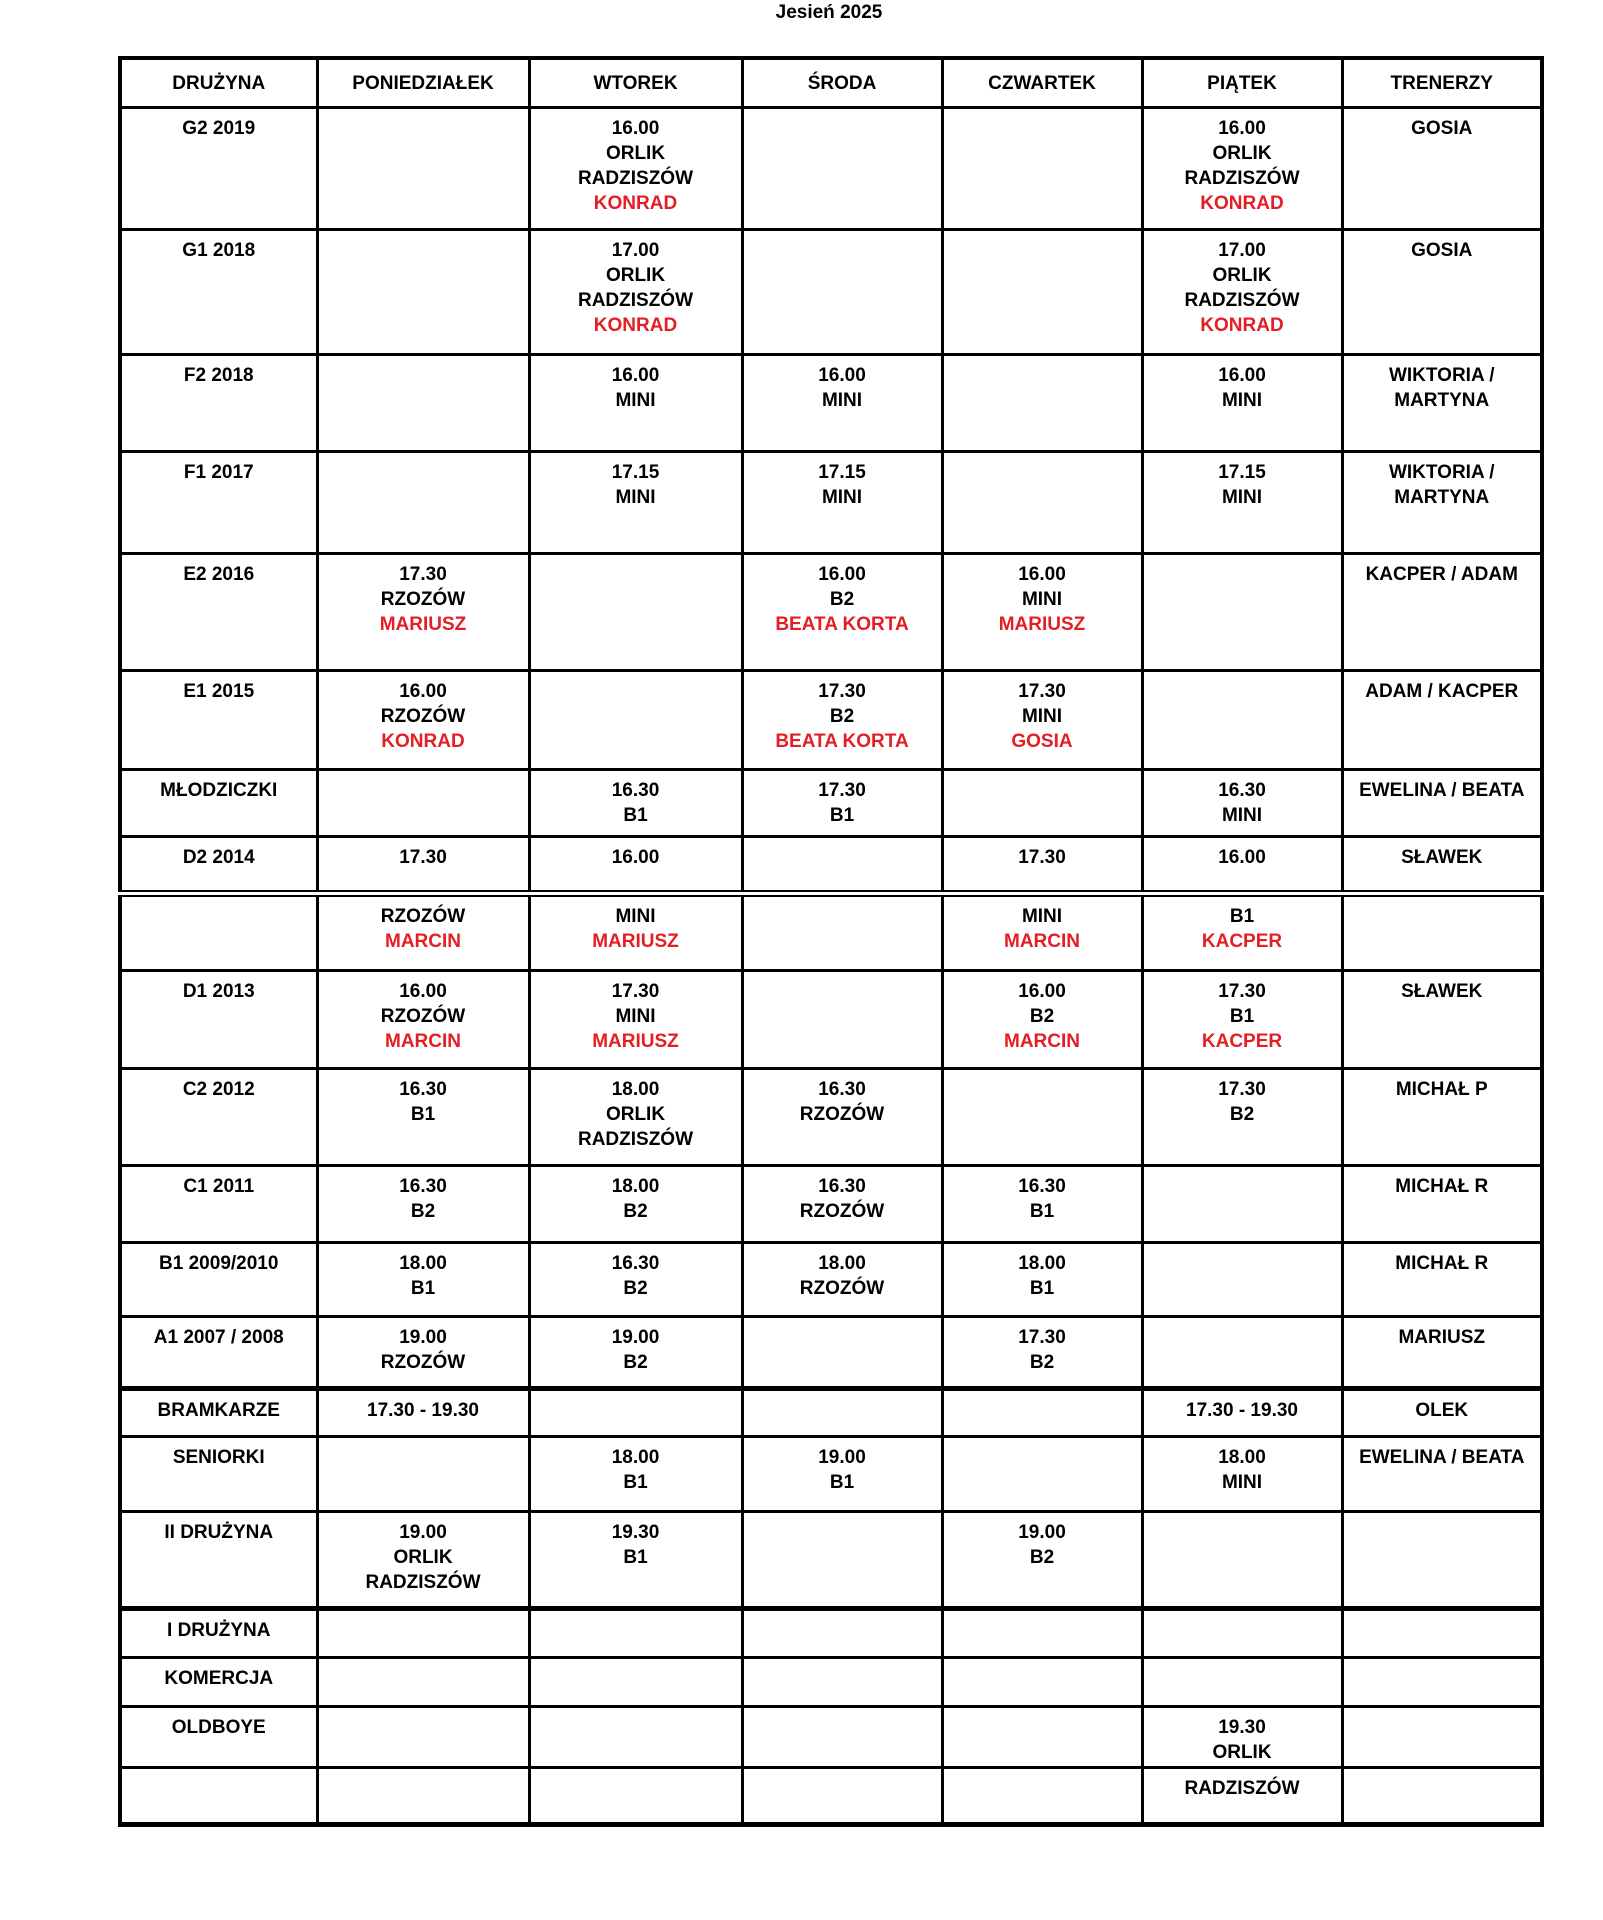  Describe the element at coordinates (218, 1737) in the screenshot. I see `team-label-cell: OLDBOYE` at that location.